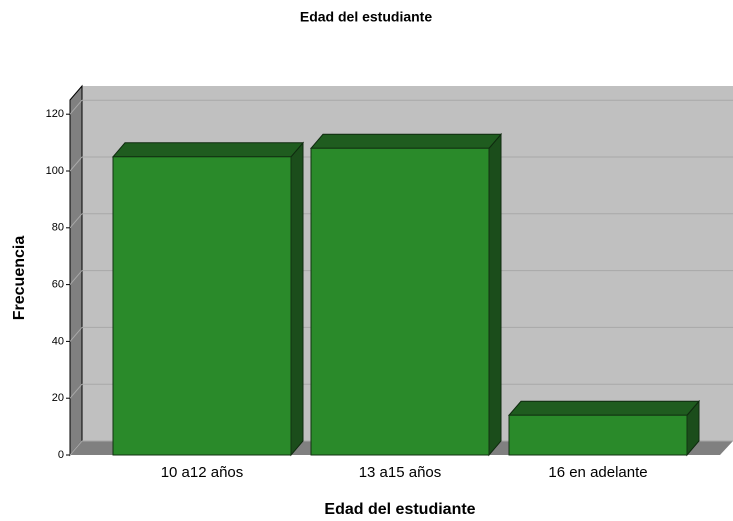 This screenshot has width=733, height=521. I want to click on y-tick-label: 0, so click(61, 455).